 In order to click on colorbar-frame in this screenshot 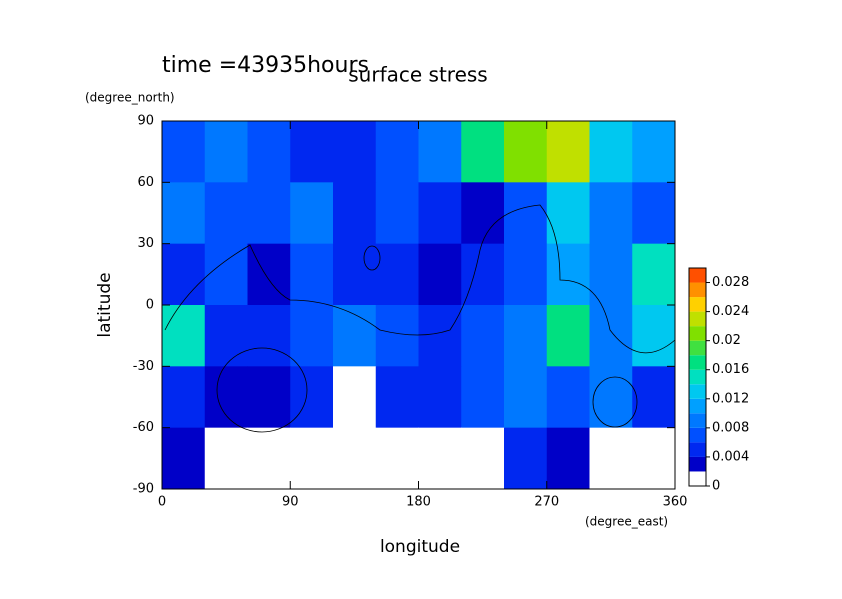, I will do `click(697, 377)`.